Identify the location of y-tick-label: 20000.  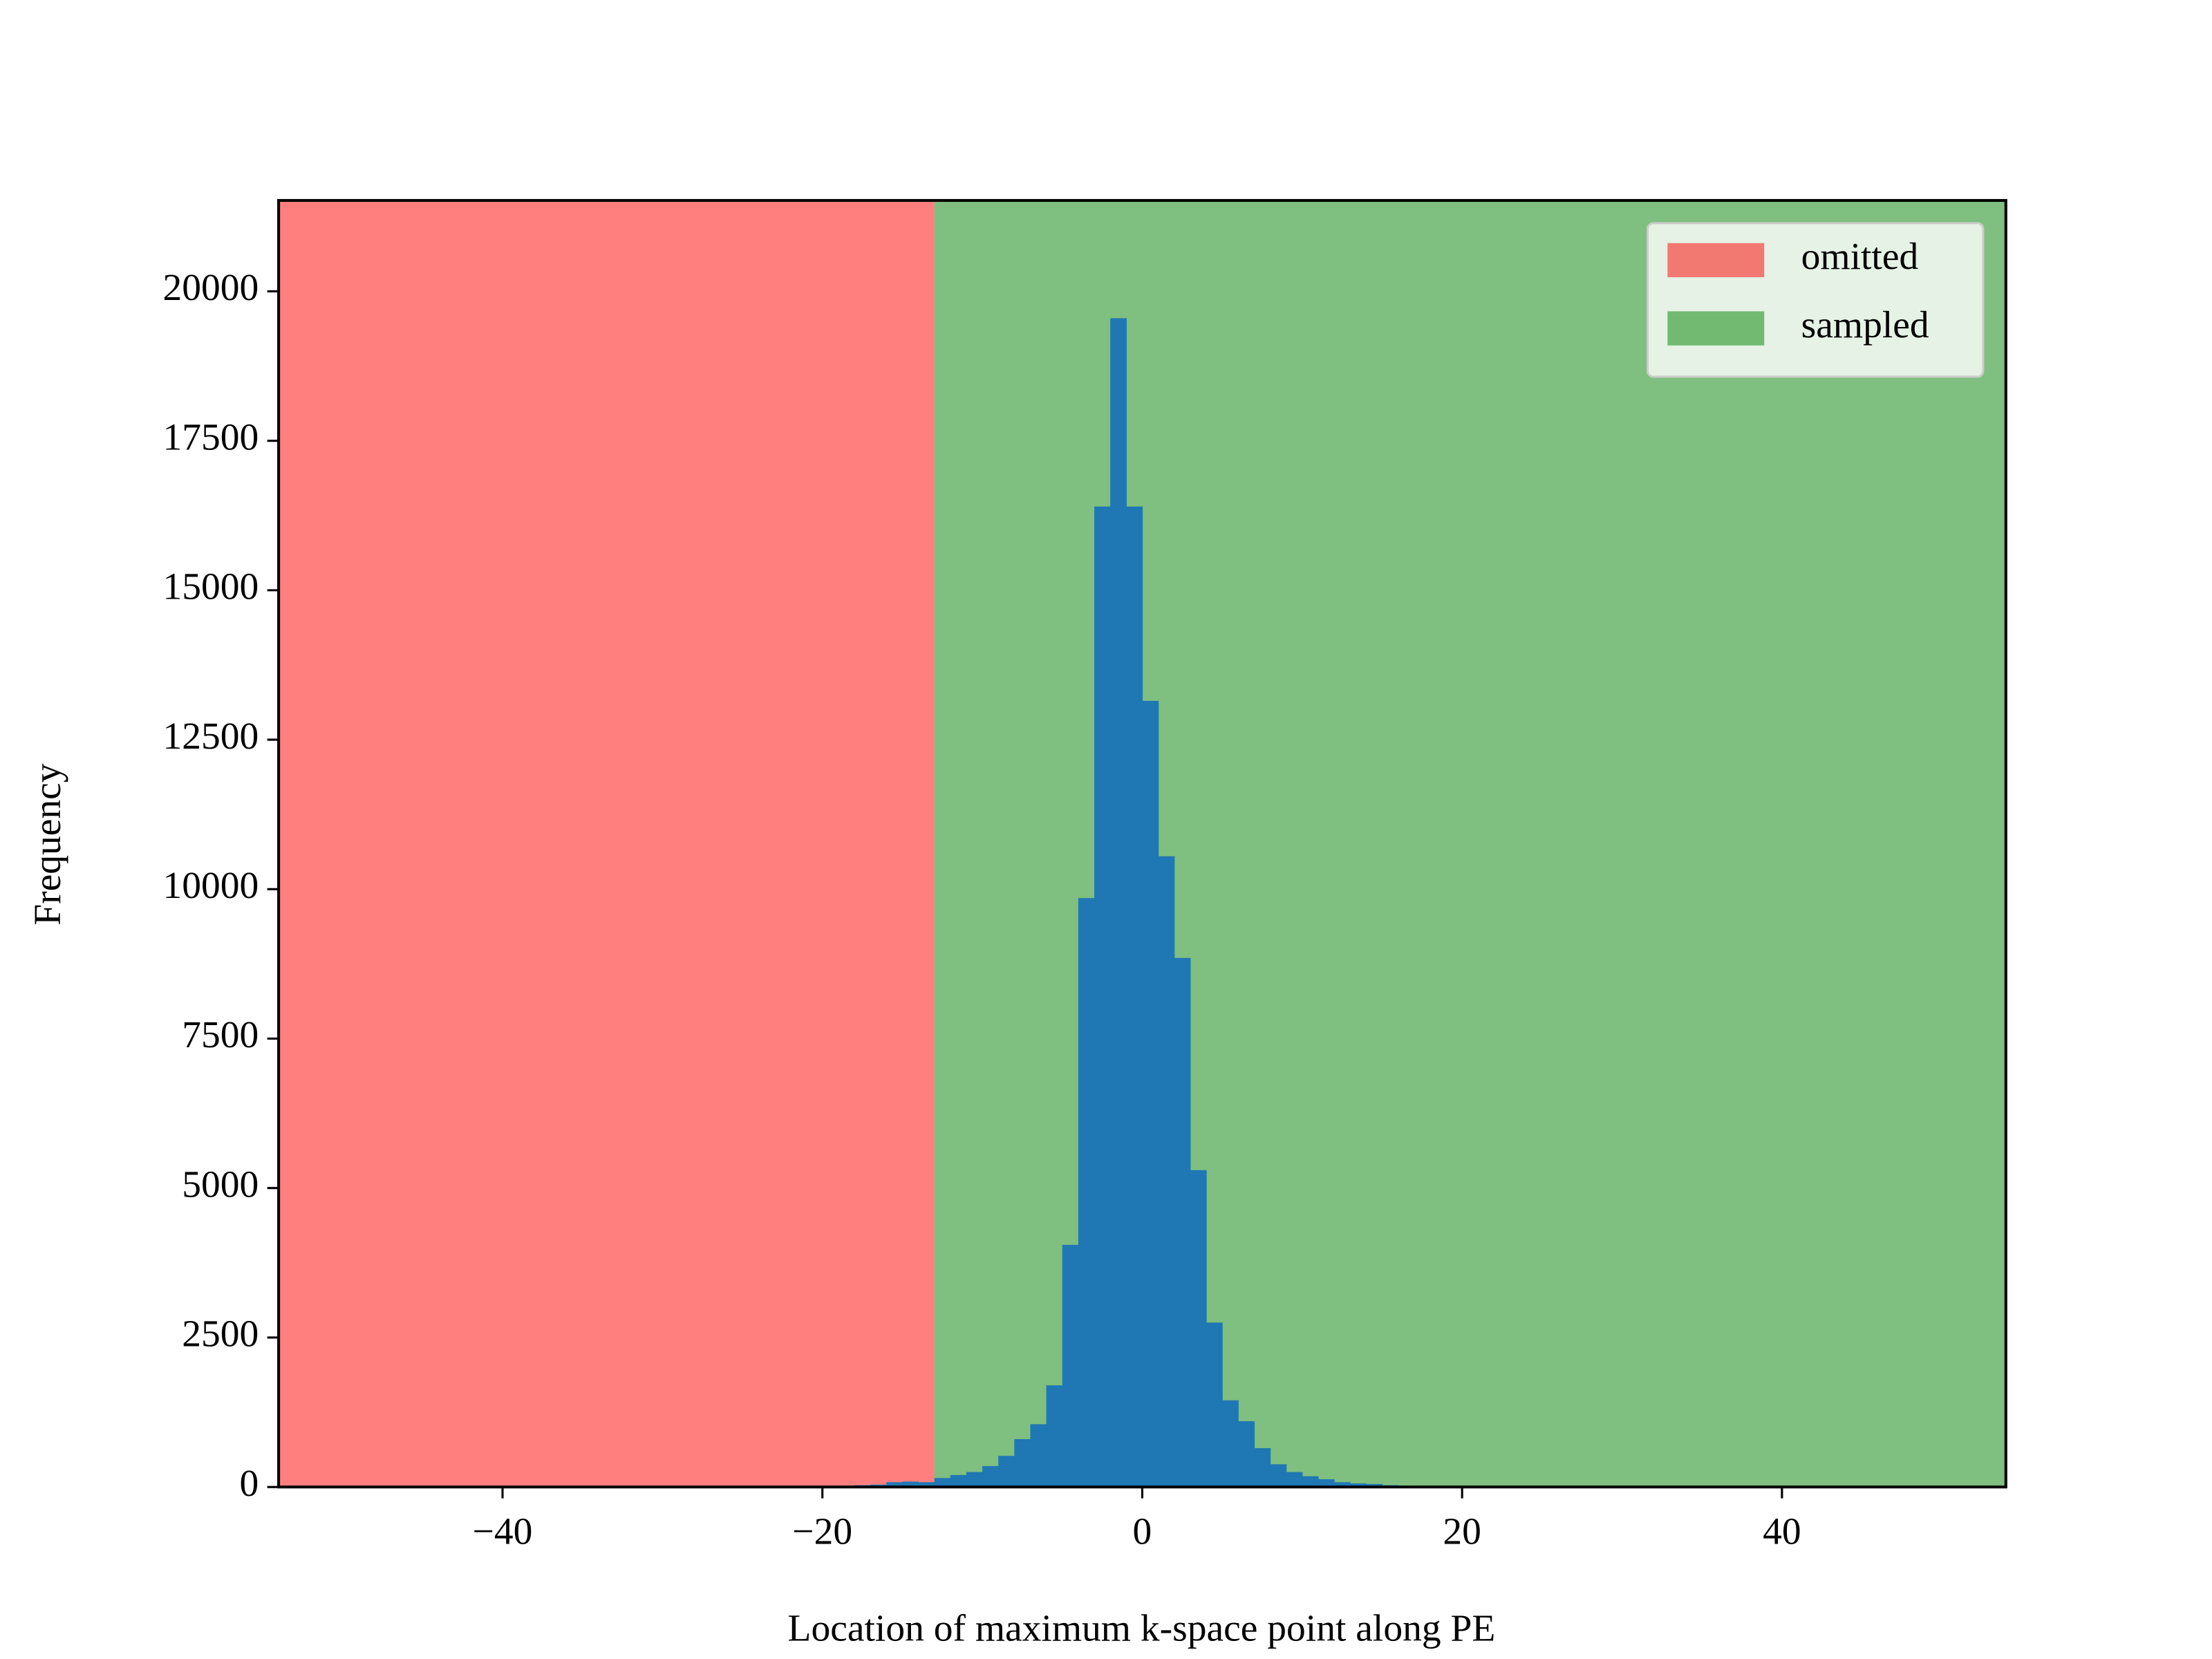
(211, 288).